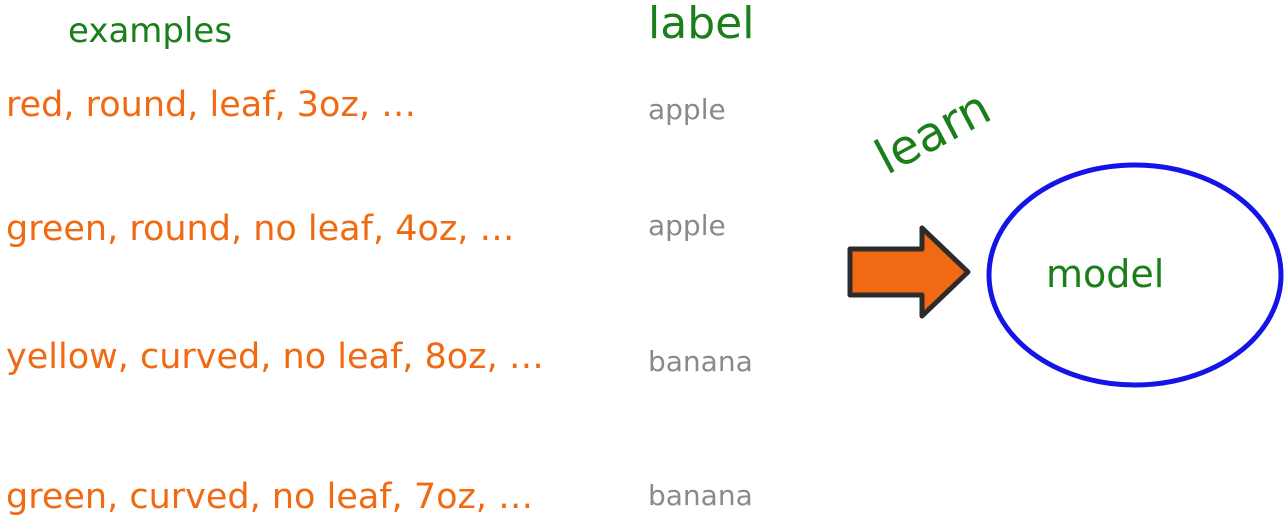 The height and width of the screenshot is (529, 1287). I want to click on label-row-3: banana, so click(700, 361).